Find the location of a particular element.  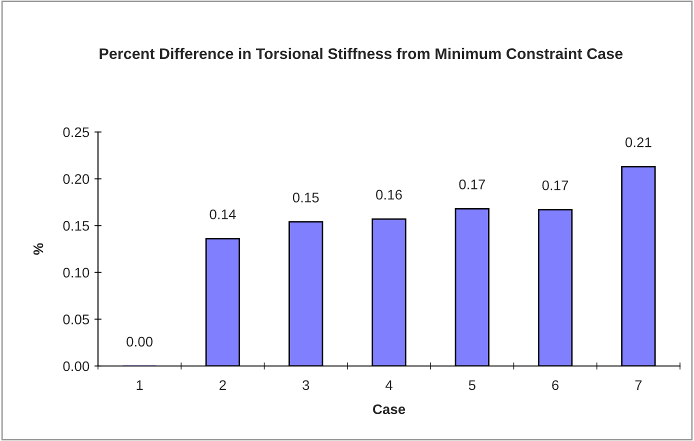

y-axis-title: % is located at coordinates (38, 249).